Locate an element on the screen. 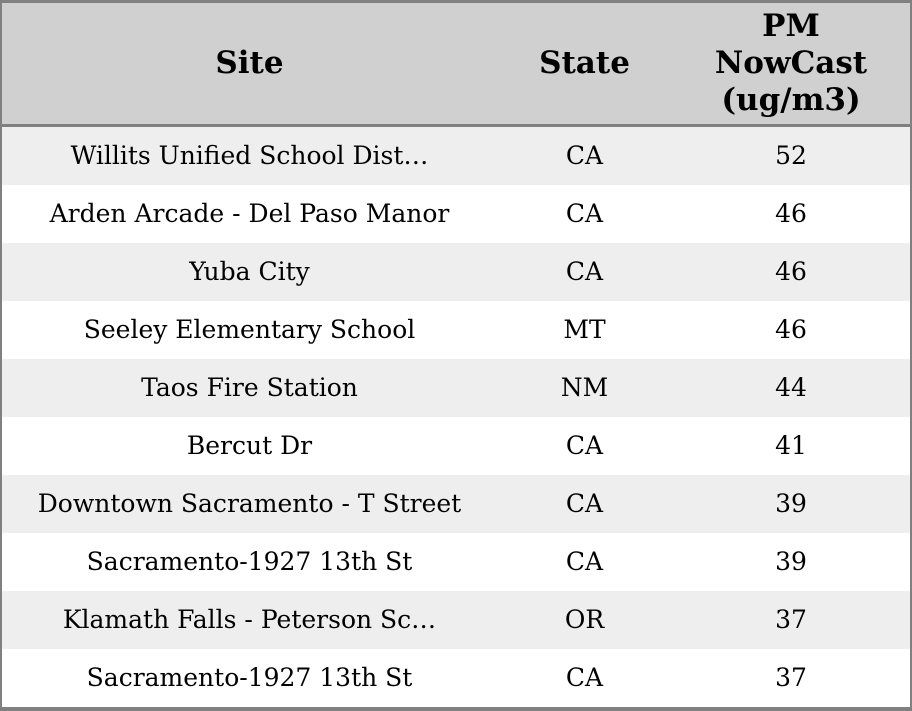  state-cell: MT is located at coordinates (584, 330).